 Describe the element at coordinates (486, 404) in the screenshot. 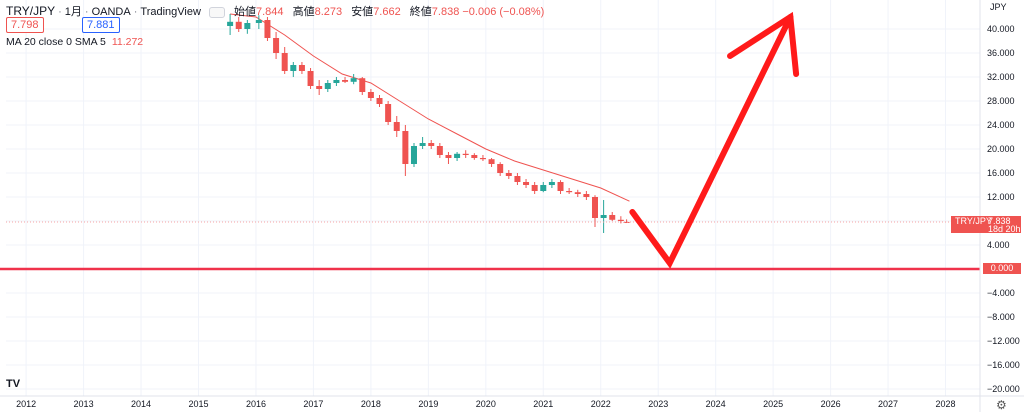

I see `x-tick-label: 2020` at that location.